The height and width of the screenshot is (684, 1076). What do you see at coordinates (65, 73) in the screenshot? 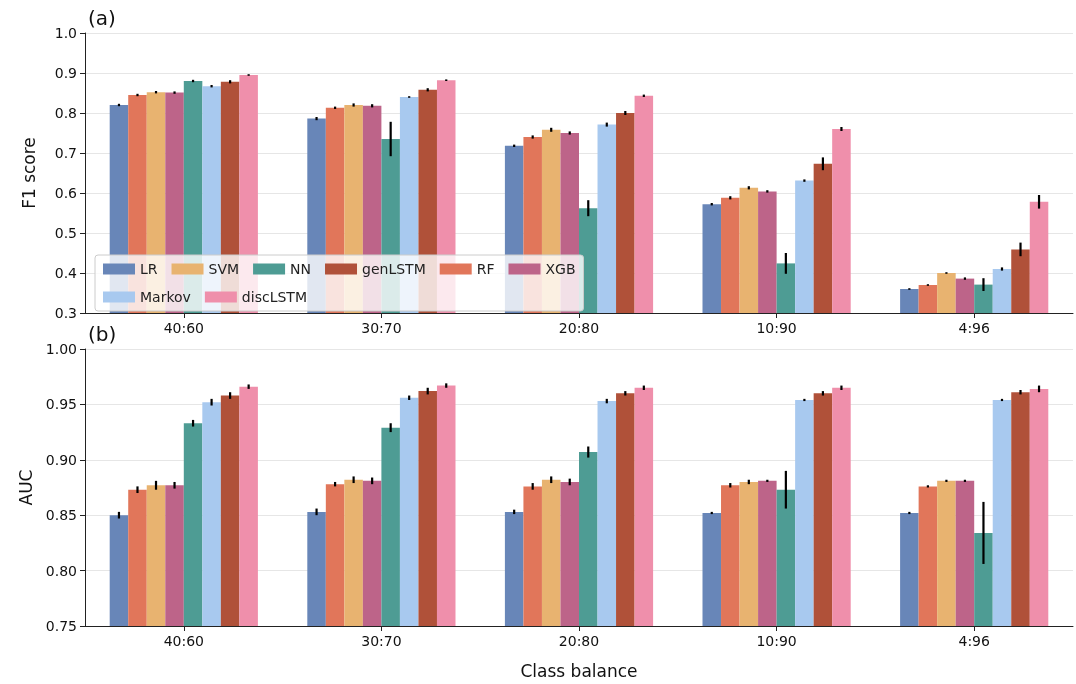
I see `y-tick-label: 0.9` at bounding box center [65, 73].